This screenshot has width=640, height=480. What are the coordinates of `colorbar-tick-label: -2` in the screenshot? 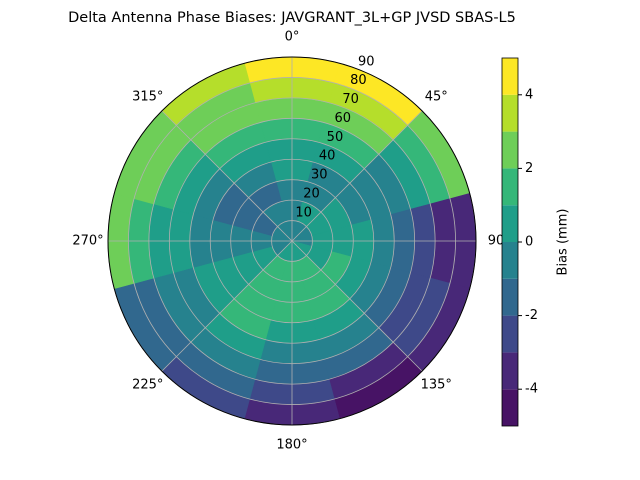 It's located at (531, 315).